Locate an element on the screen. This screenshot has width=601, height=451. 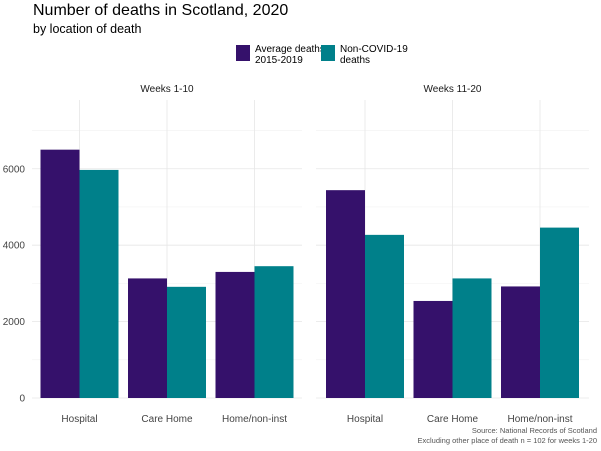
legend-label-non-covid-line1: Non-COVID-19 is located at coordinates (374, 49).